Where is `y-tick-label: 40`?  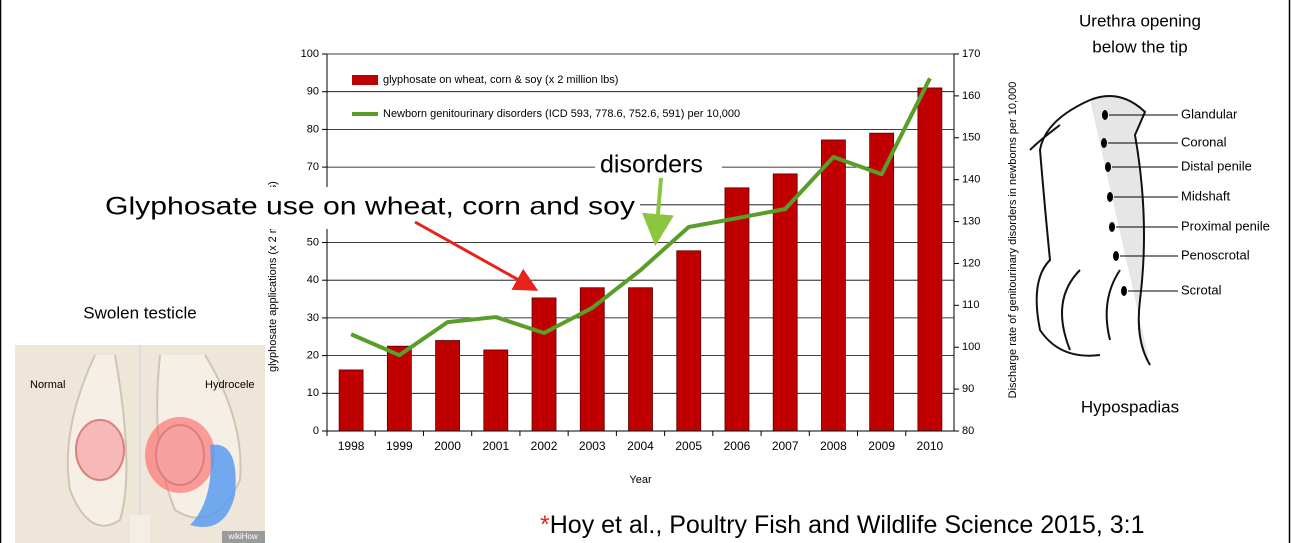
y-tick-label: 40 is located at coordinates (313, 280).